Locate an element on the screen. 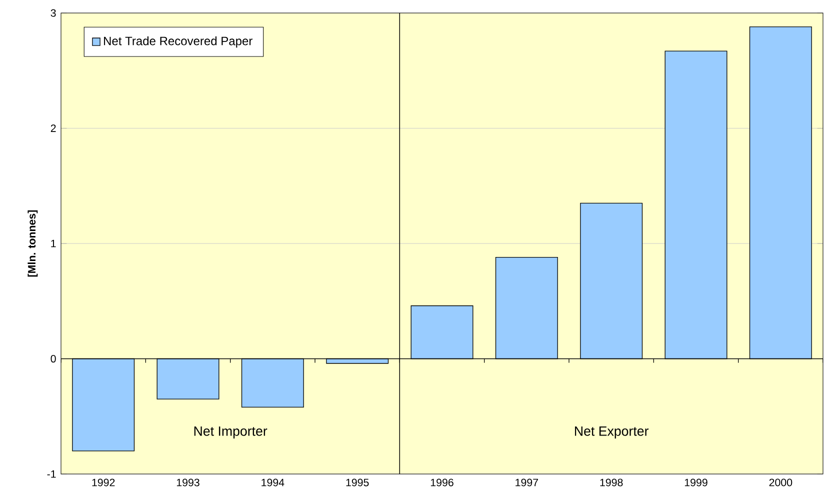 Image resolution: width=829 pixels, height=504 pixels. y-tick-label: 2 is located at coordinates (53, 128).